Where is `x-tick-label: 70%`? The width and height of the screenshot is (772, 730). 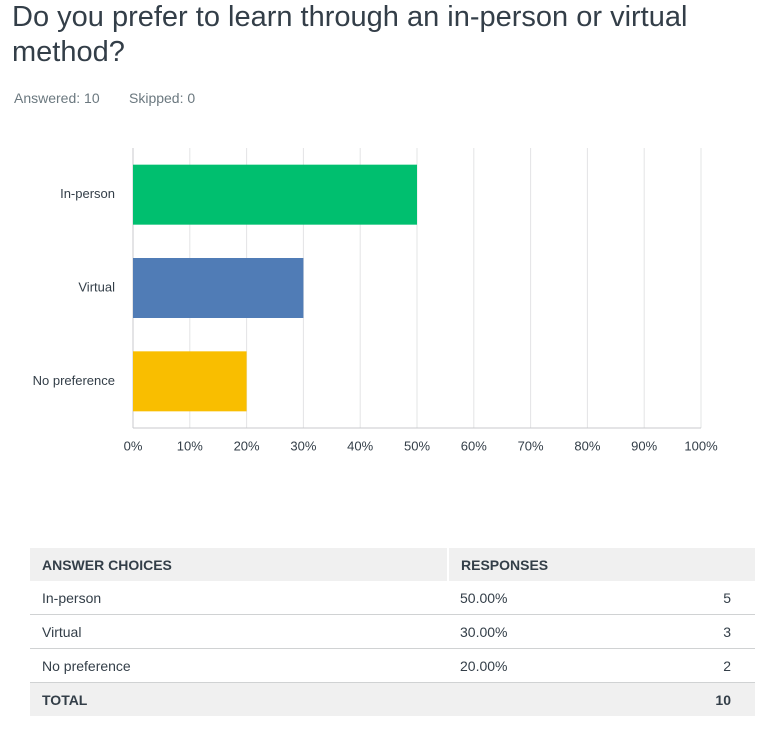 x-tick-label: 70% is located at coordinates (531, 445).